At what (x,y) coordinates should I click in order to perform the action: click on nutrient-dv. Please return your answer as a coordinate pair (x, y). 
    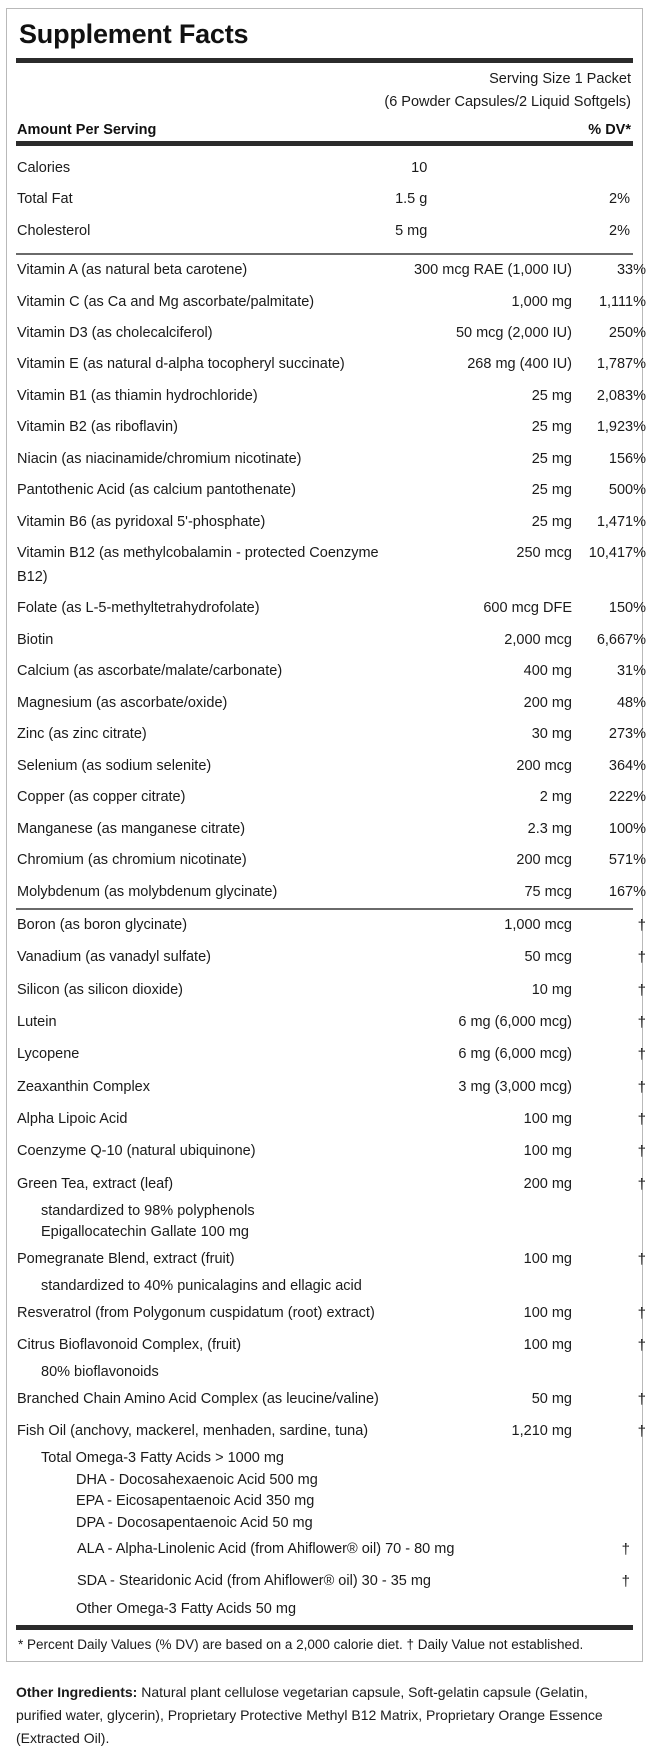
    Looking at the image, I should click on (530, 168).